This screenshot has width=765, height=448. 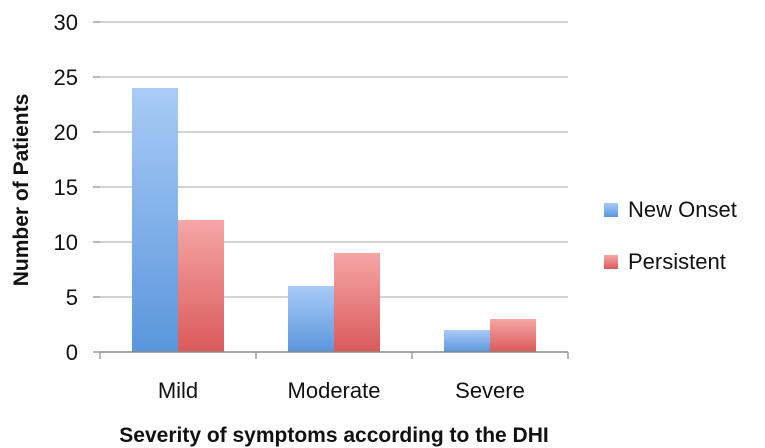 I want to click on category-label: Mild, so click(x=178, y=390).